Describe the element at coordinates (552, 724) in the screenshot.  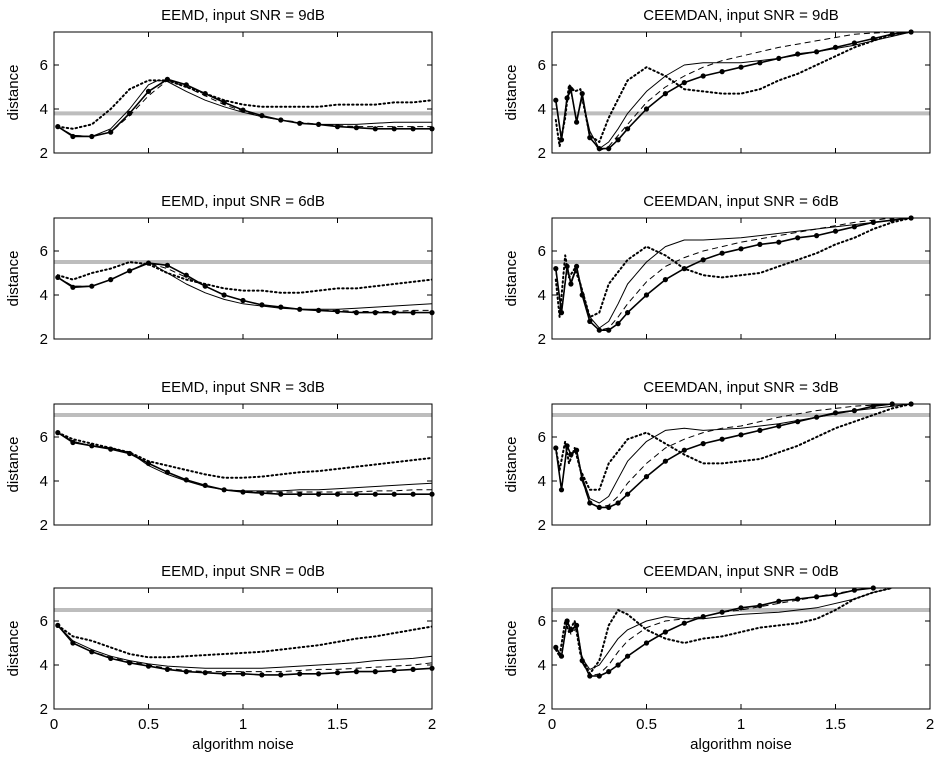
I see `x-tick-label: 0` at that location.